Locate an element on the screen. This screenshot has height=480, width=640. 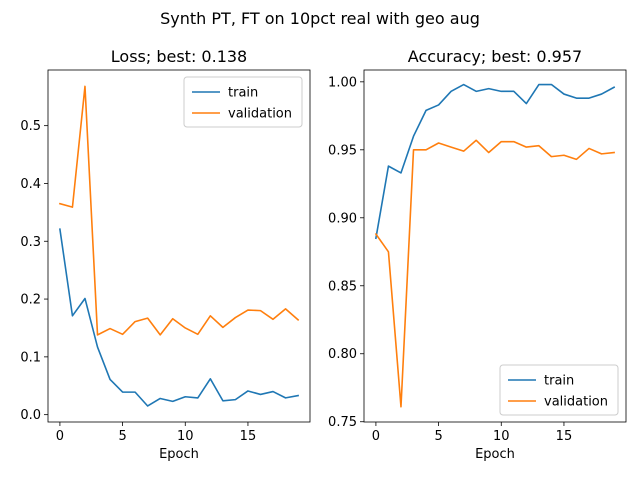
loss-y-tick-label: 0.3 is located at coordinates (30, 242).